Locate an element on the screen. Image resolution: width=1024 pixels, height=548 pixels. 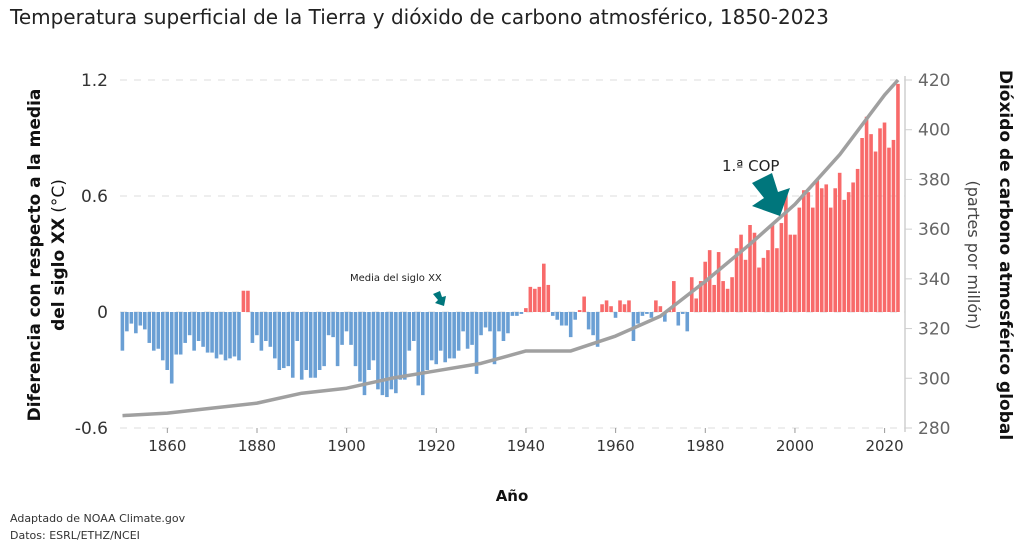
left-axis-label: Diferencia con respecto a la media is located at coordinates (35, 255).